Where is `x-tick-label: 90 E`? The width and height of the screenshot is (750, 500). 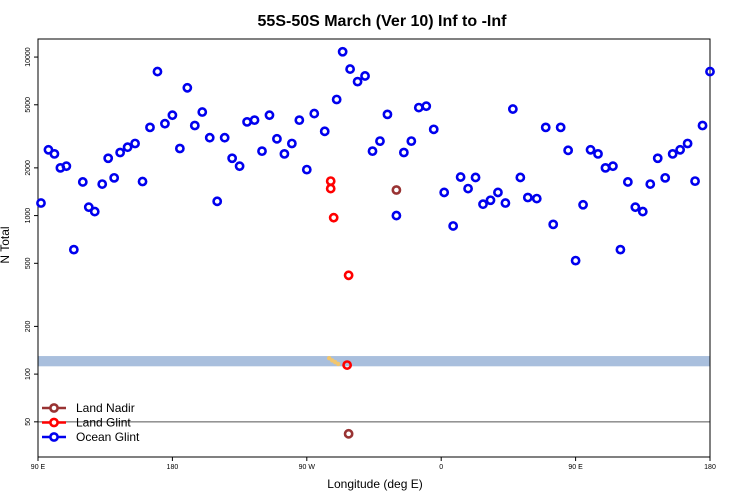
x-tick-label: 90 E is located at coordinates (575, 467).